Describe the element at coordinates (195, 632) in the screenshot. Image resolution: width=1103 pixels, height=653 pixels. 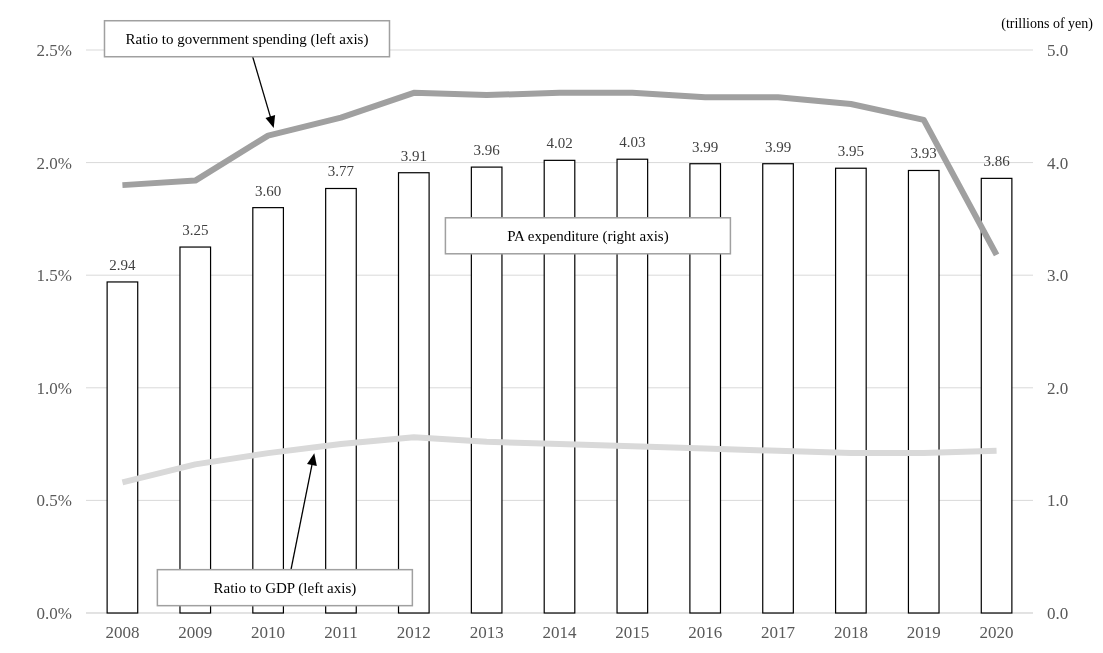
I see `x-tick-label: 2009` at that location.